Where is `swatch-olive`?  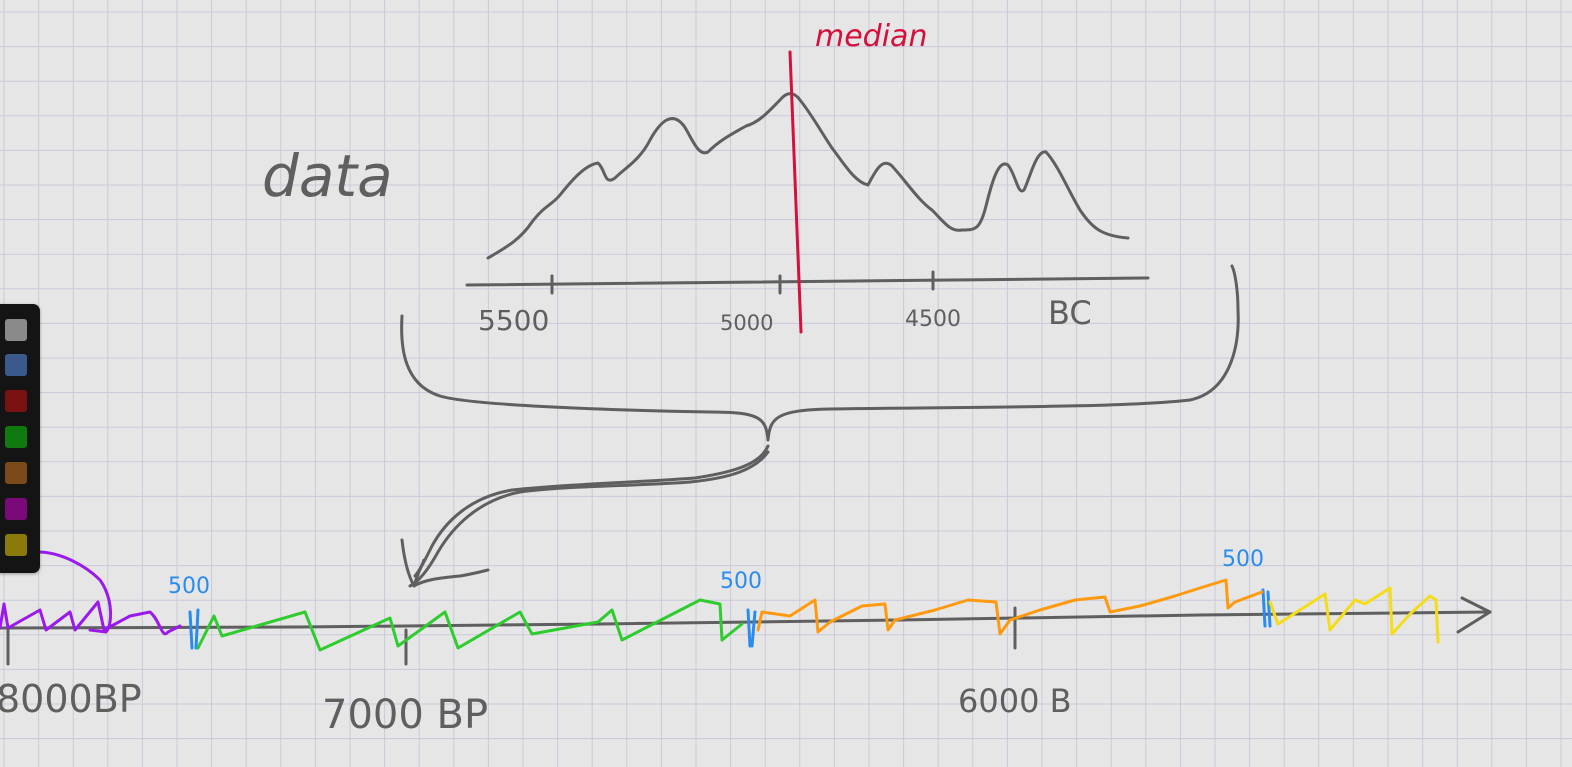
swatch-olive is located at coordinates (16, 545).